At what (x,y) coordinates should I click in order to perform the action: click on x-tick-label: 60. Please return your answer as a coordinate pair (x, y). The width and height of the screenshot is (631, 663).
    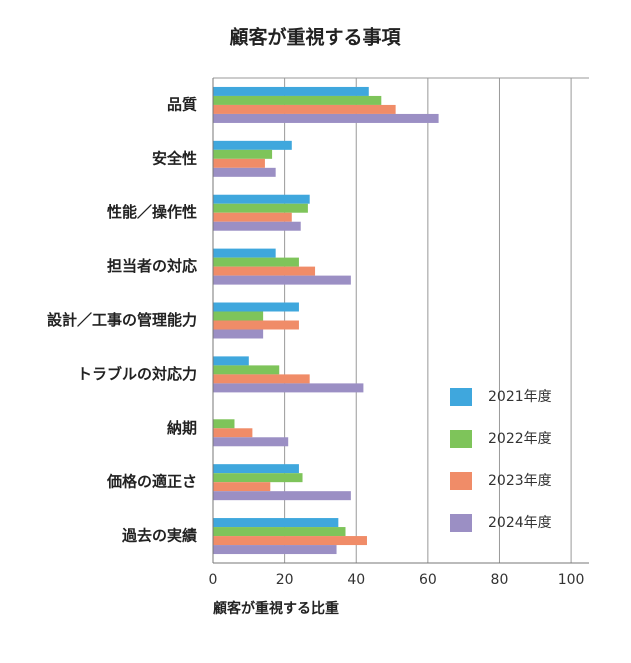
    Looking at the image, I should click on (428, 580).